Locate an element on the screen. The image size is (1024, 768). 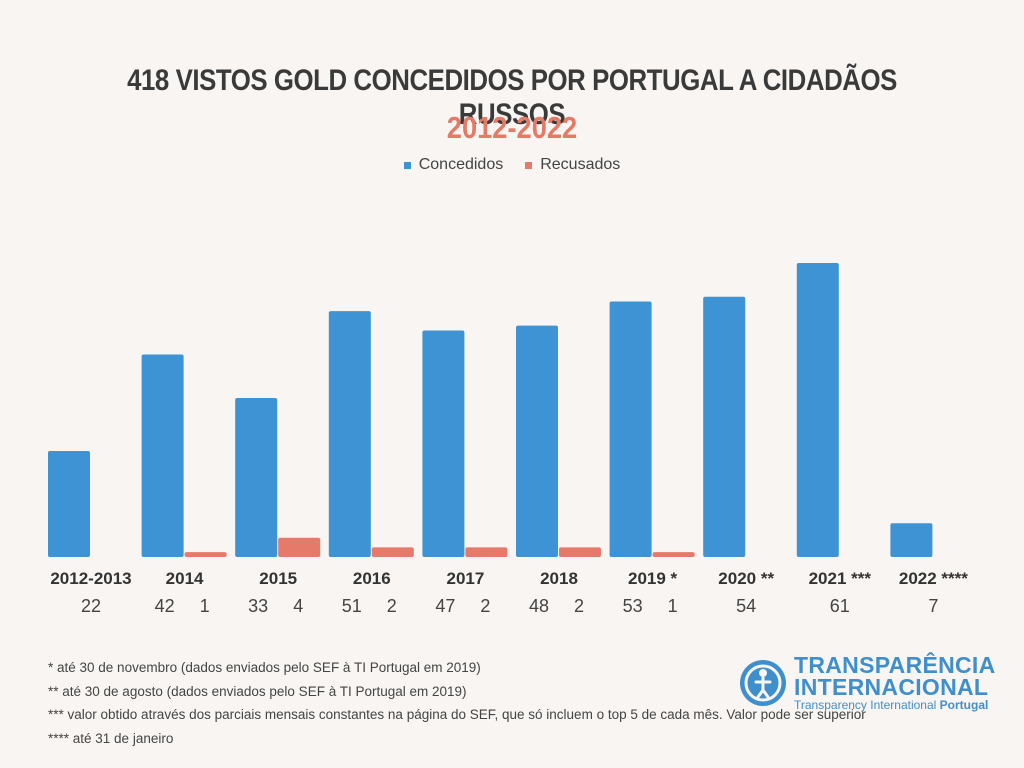
legend-item-recusados: Recusados is located at coordinates (572, 165).